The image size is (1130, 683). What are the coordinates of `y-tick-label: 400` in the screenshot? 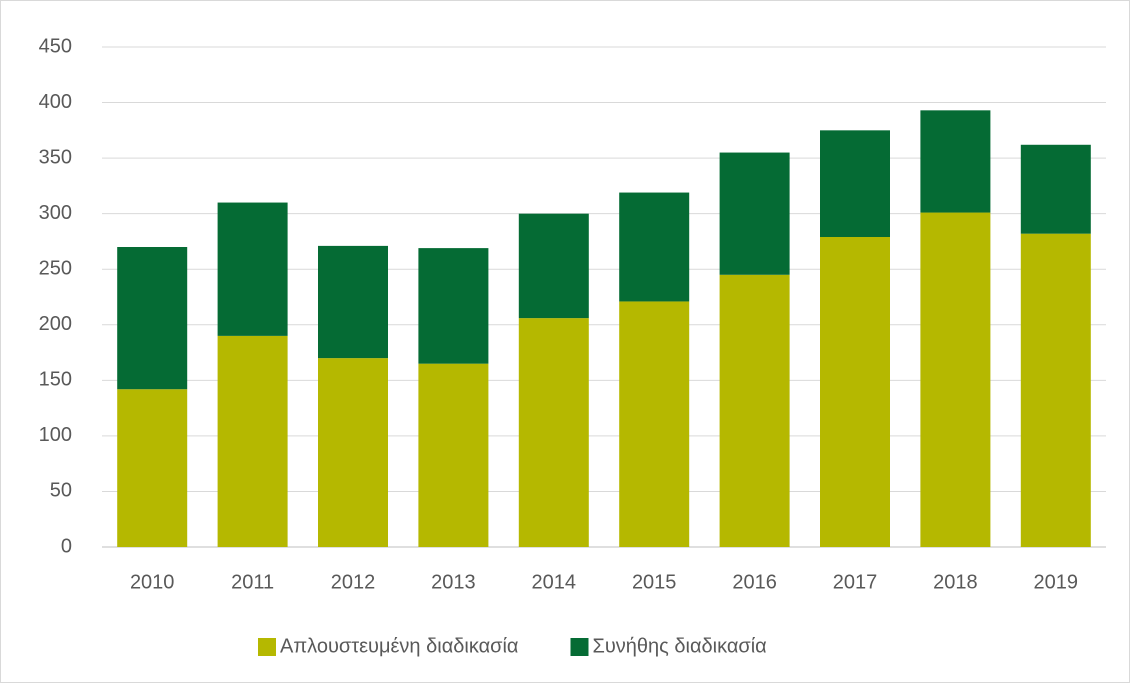 It's located at (55, 102).